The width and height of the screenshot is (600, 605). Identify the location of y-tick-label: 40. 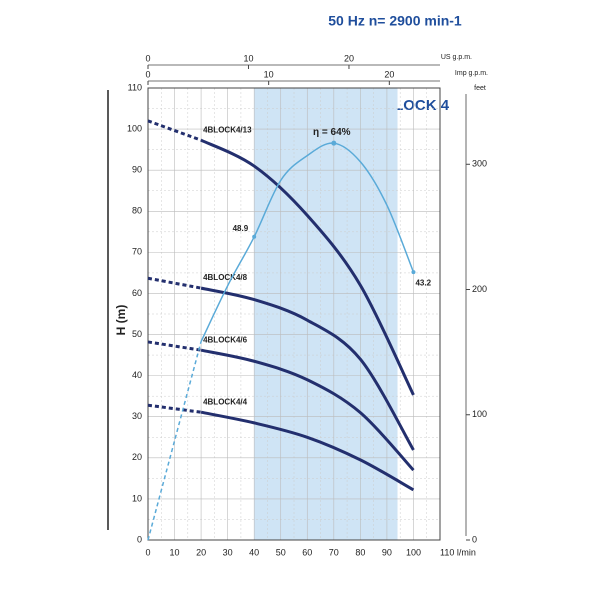
(137, 375).